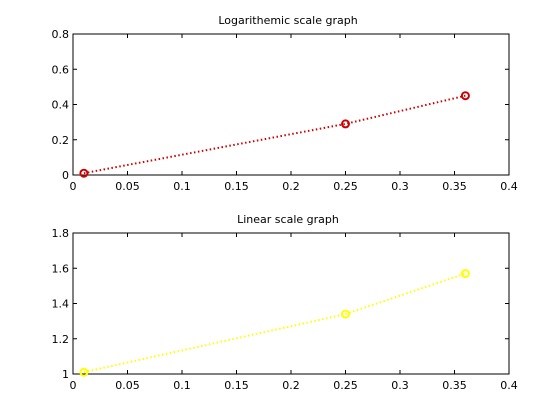 The width and height of the screenshot is (560, 420). I want to click on log-xtick-label: 0.15, so click(236, 186).